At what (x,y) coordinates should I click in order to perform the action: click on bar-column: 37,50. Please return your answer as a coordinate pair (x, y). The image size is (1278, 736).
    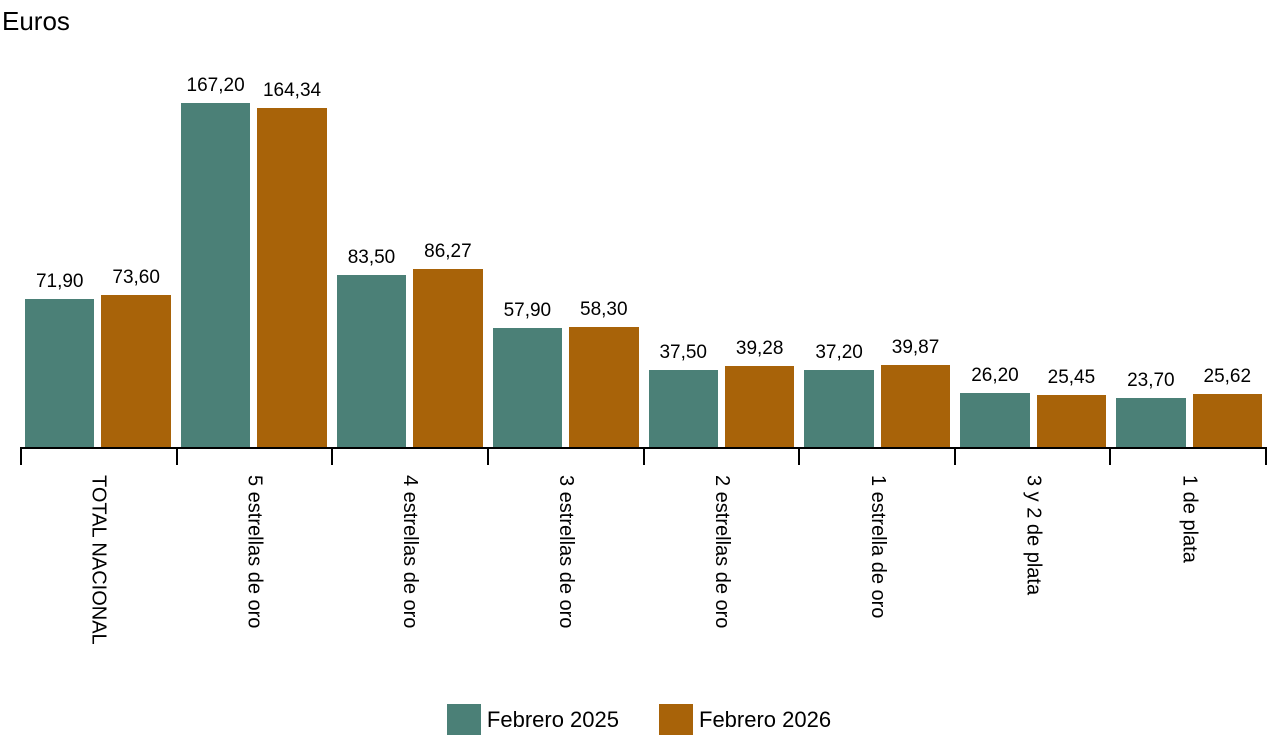
    Looking at the image, I should click on (683, 394).